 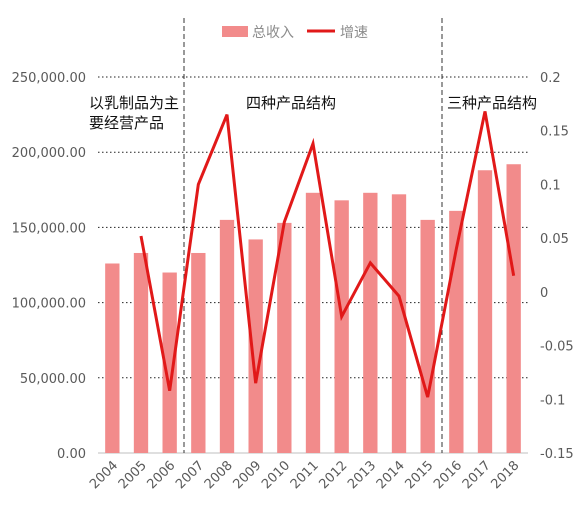 I want to click on x-tick-label: 2006, so click(x=161, y=475).